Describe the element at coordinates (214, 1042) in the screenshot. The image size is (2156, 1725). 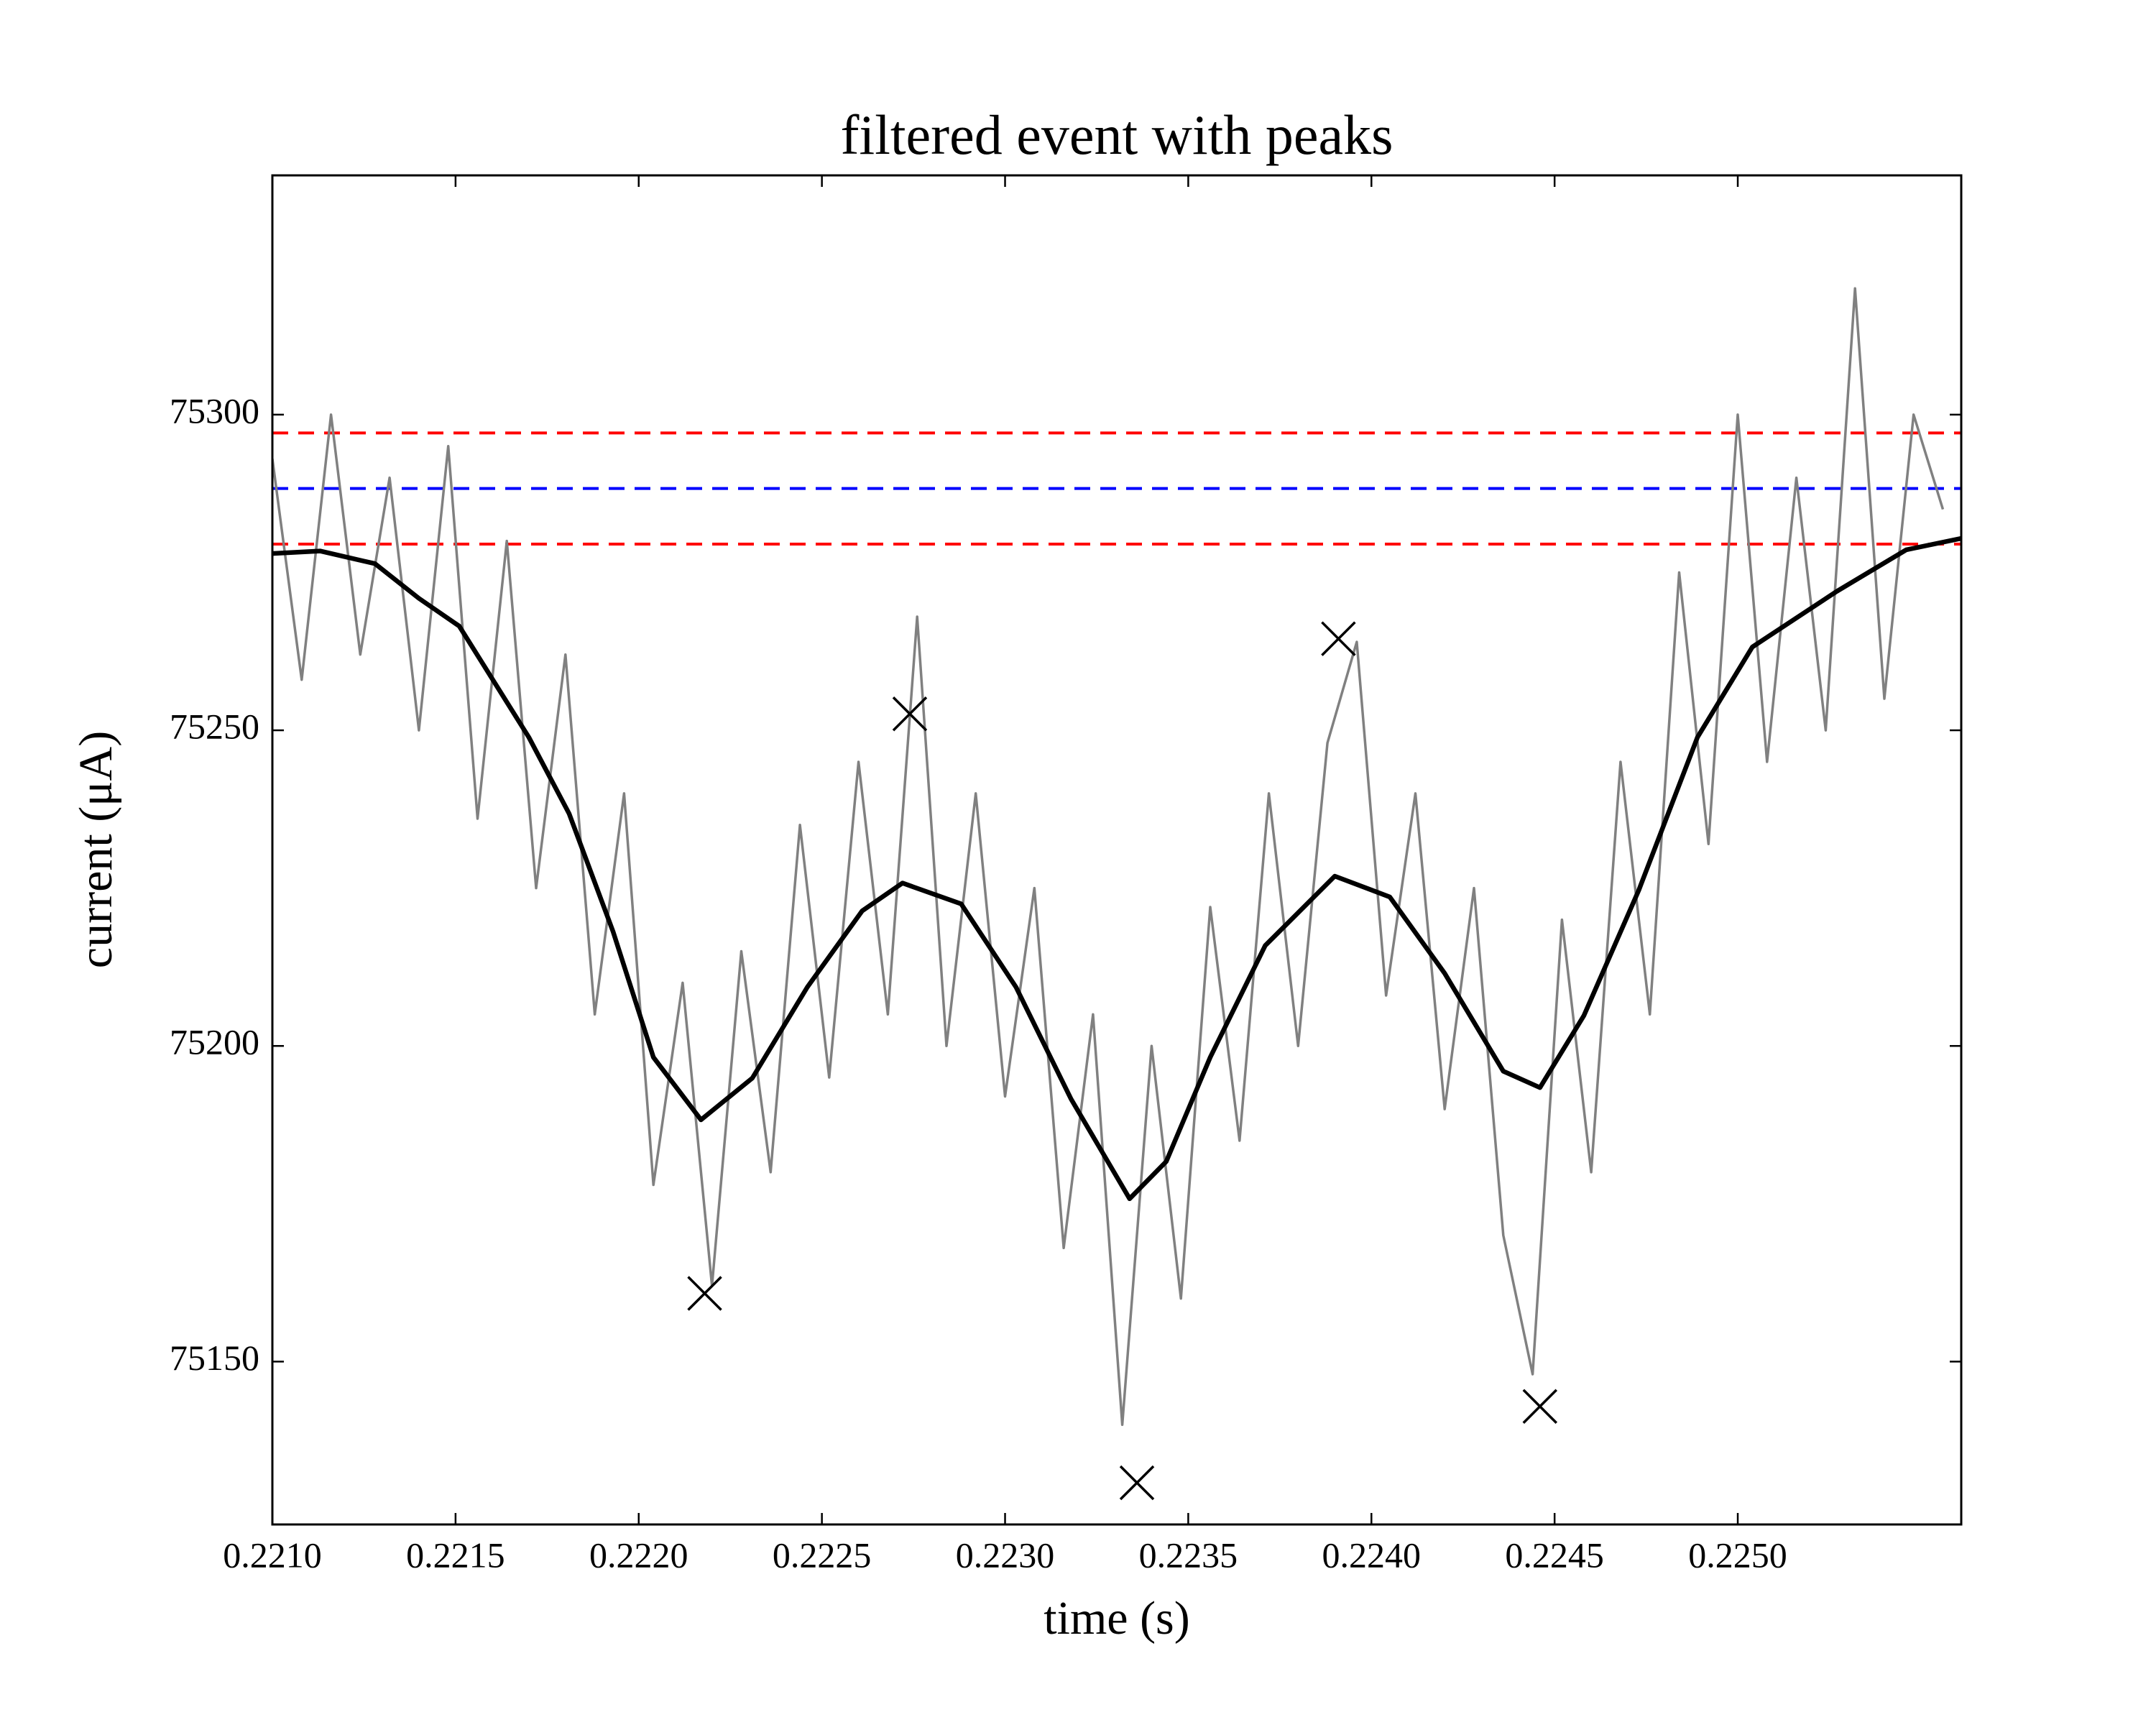
I see `y-tick-label: 75200` at that location.